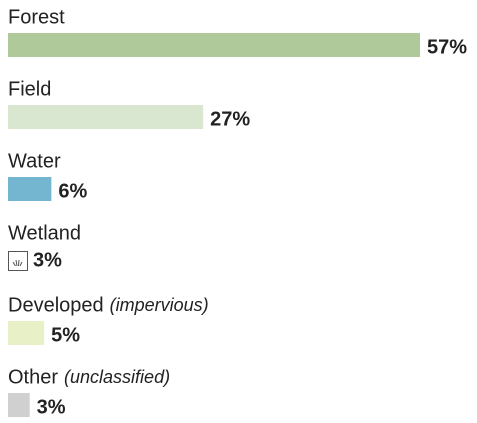 Image resolution: width=477 pixels, height=423 pixels. What do you see at coordinates (44, 233) in the screenshot?
I see `category-label: Wetland` at bounding box center [44, 233].